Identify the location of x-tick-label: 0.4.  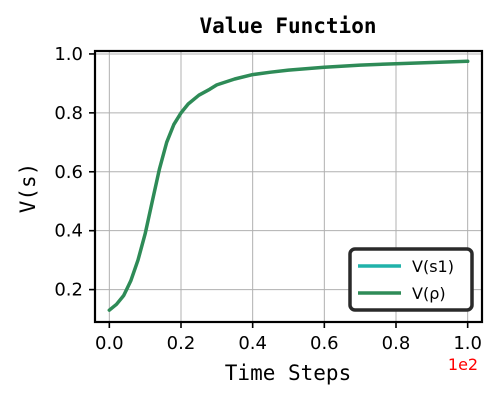
(252, 343).